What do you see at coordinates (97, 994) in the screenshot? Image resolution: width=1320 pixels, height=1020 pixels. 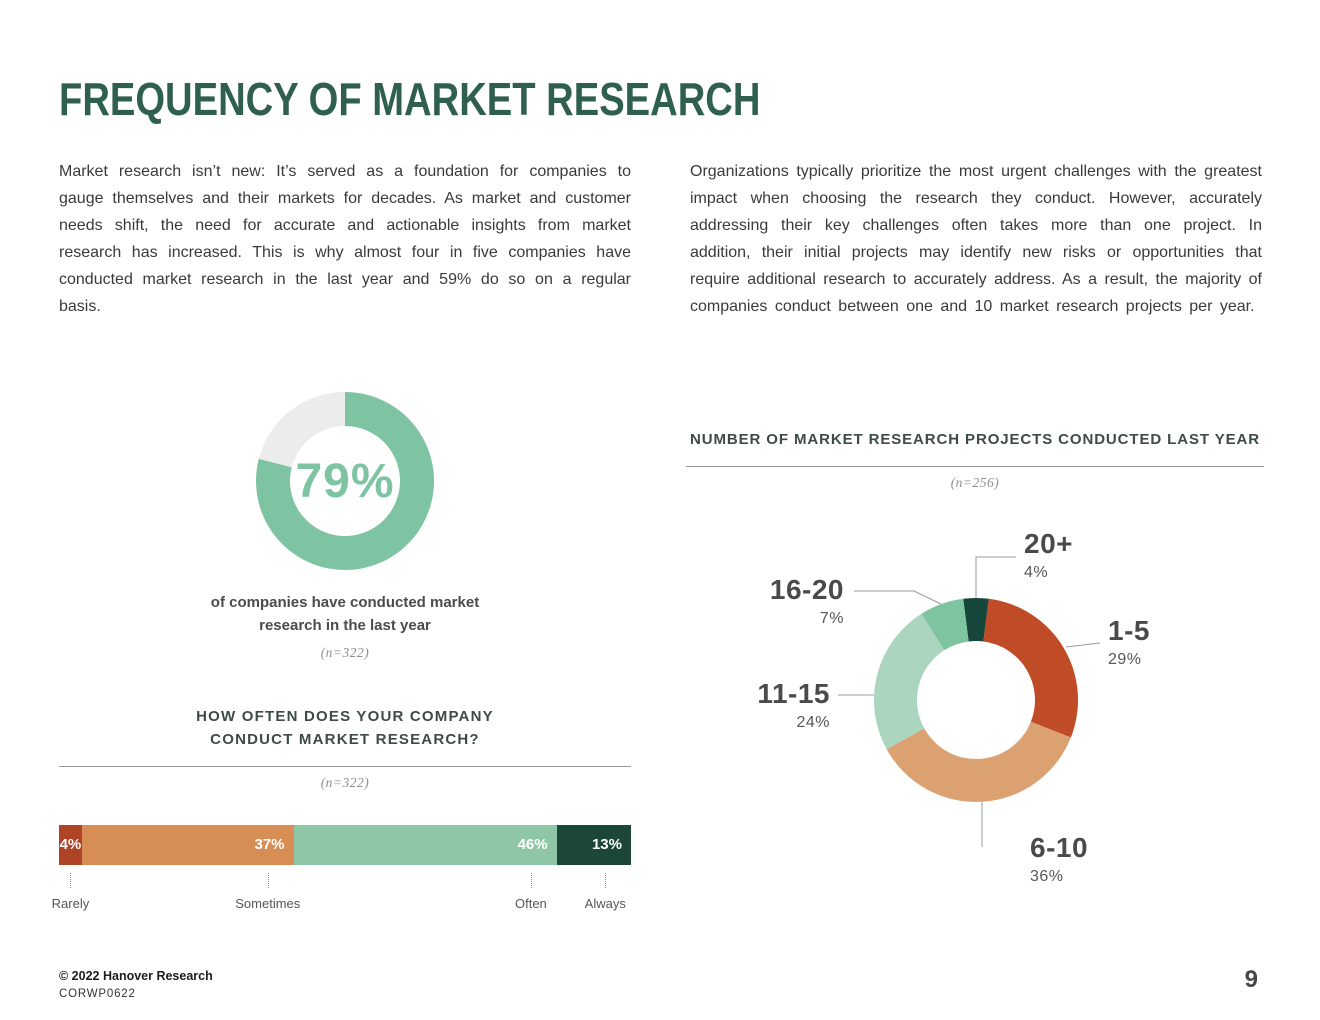 I see `document-code: CORWP0622` at bounding box center [97, 994].